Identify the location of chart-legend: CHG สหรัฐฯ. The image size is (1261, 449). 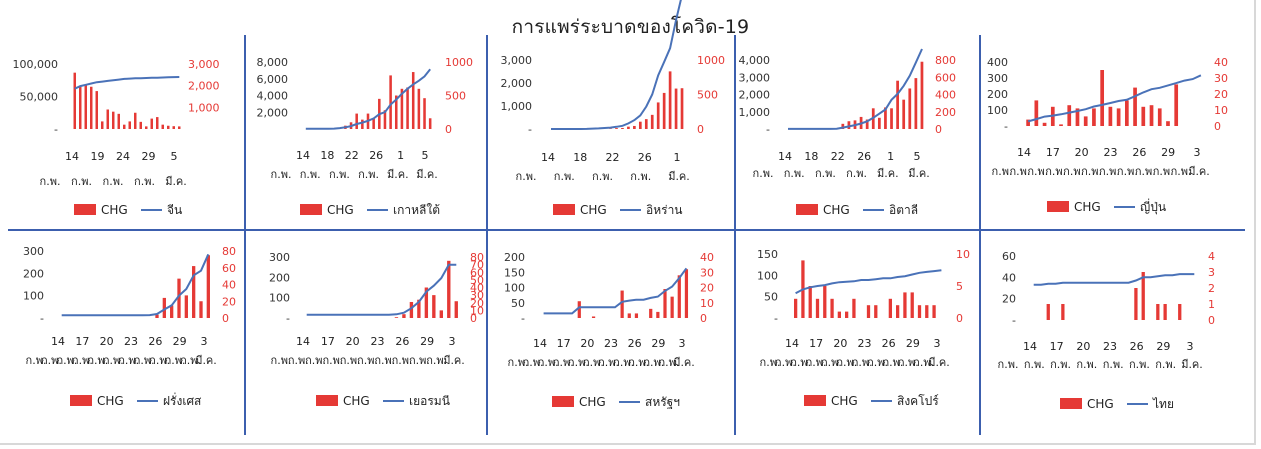
(616, 402).